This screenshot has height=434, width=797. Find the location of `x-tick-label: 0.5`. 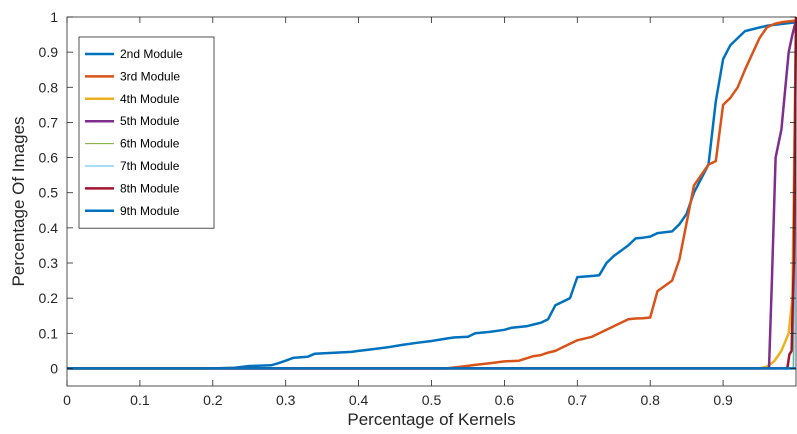

x-tick-label: 0.5 is located at coordinates (432, 400).